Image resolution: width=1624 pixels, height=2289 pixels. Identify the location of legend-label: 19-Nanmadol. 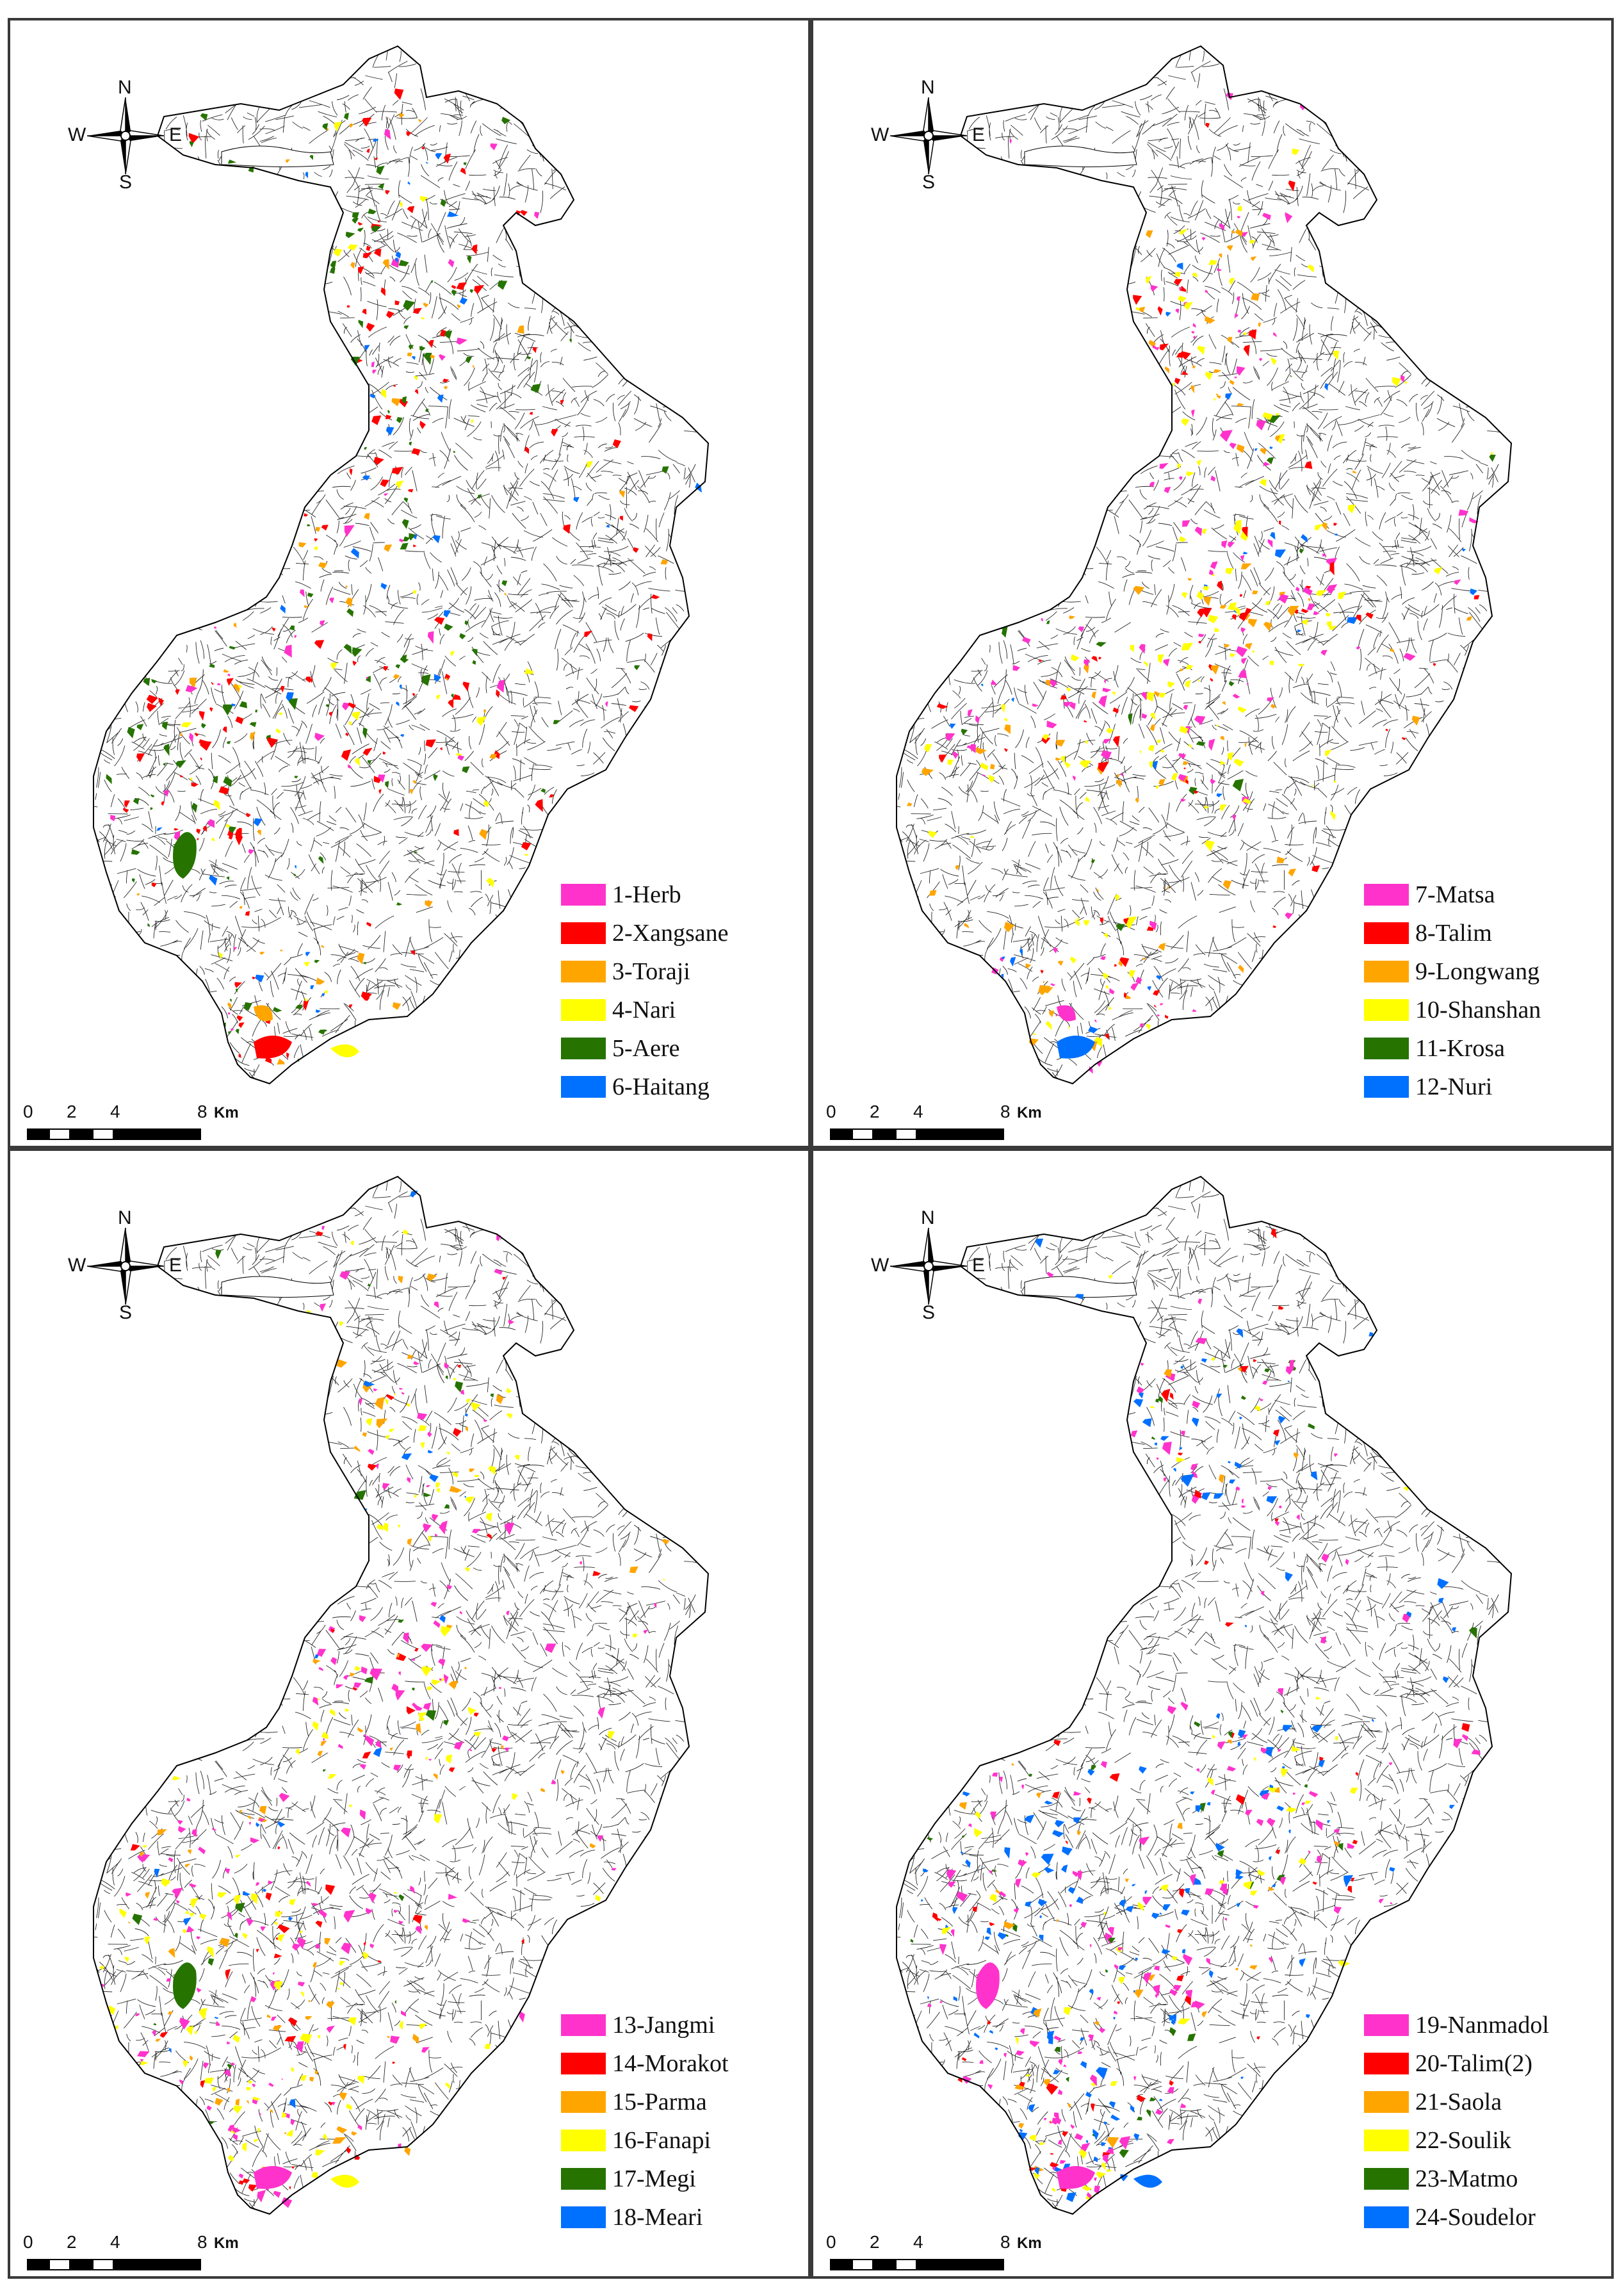
(1482, 2025).